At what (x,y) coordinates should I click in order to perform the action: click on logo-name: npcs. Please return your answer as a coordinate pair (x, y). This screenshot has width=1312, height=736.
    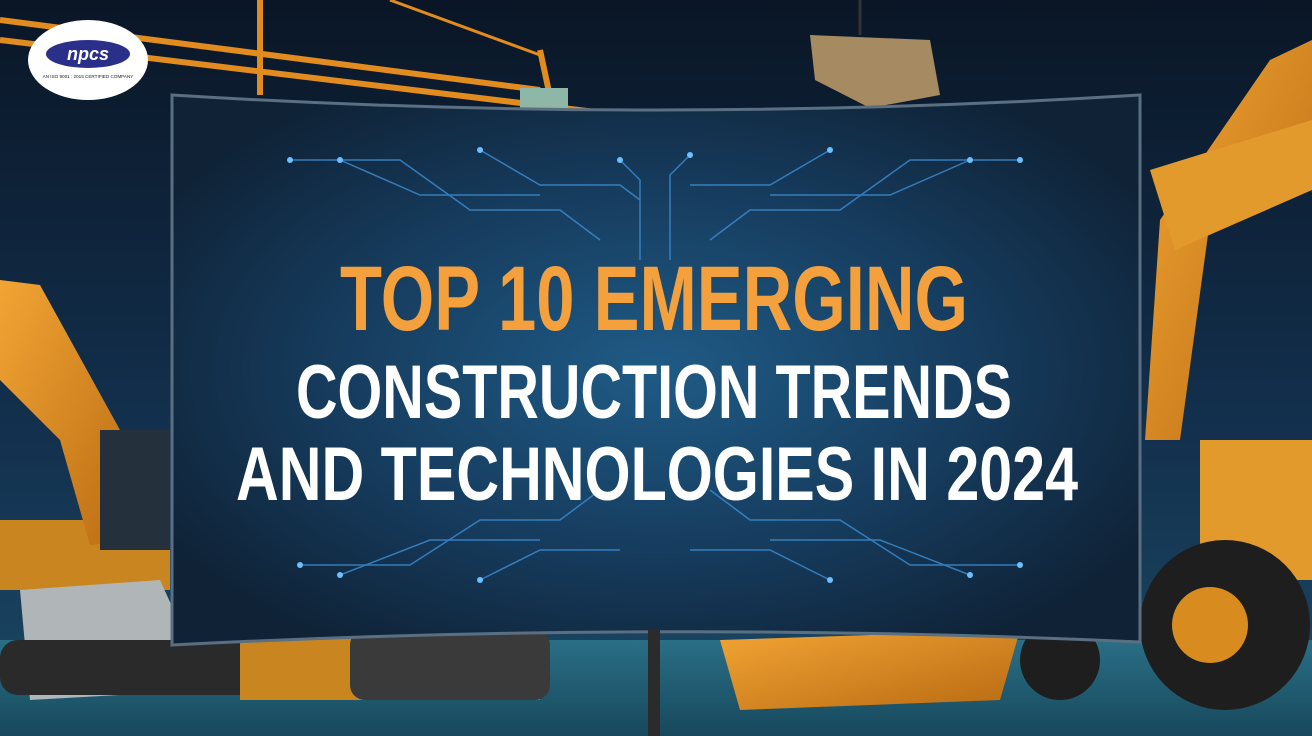
    Looking at the image, I should click on (88, 54).